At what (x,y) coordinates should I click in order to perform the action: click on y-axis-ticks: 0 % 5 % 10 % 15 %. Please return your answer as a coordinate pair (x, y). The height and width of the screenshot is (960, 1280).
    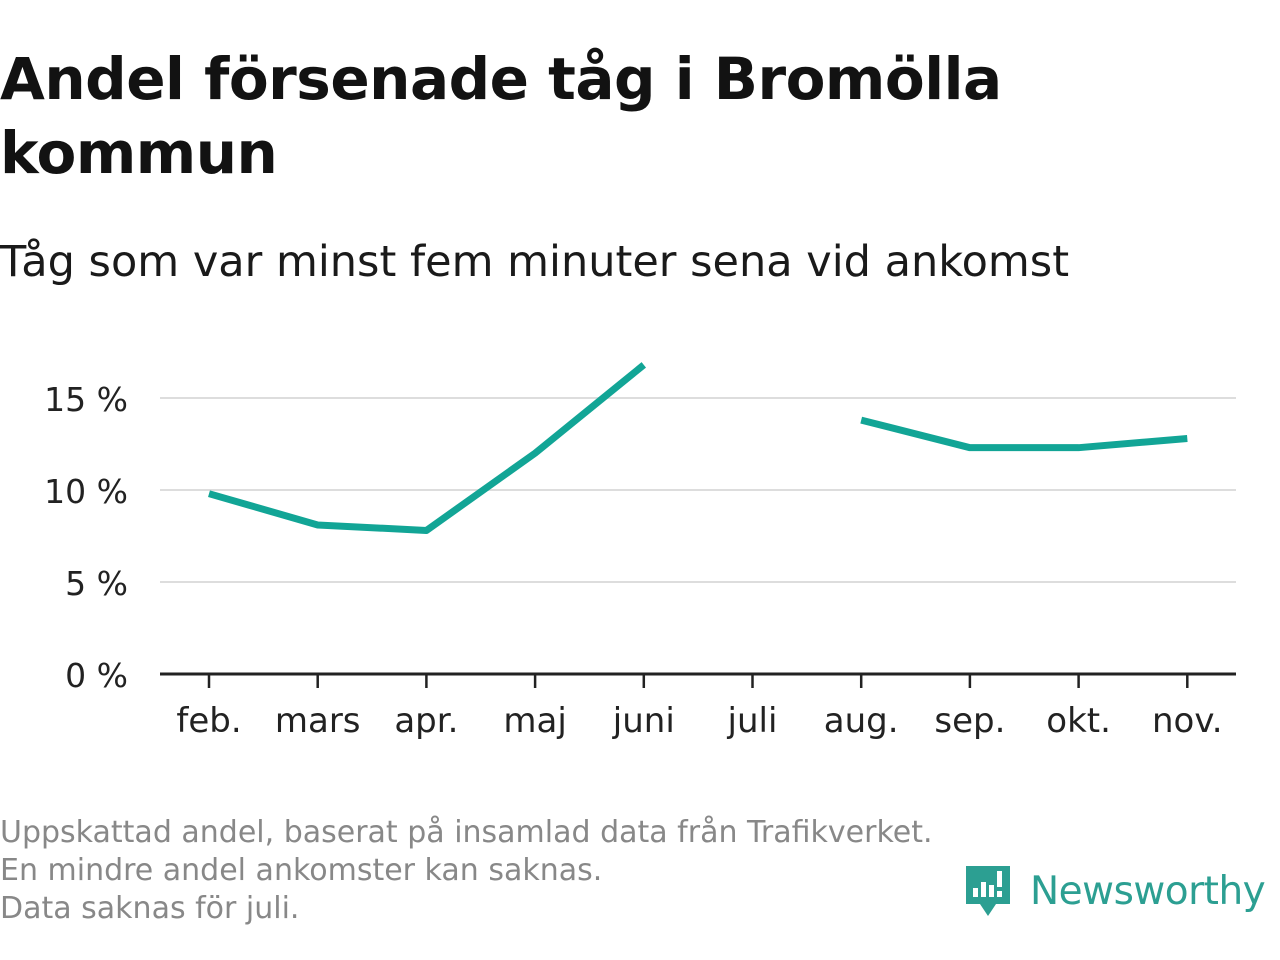
    Looking at the image, I should click on (86, 537).